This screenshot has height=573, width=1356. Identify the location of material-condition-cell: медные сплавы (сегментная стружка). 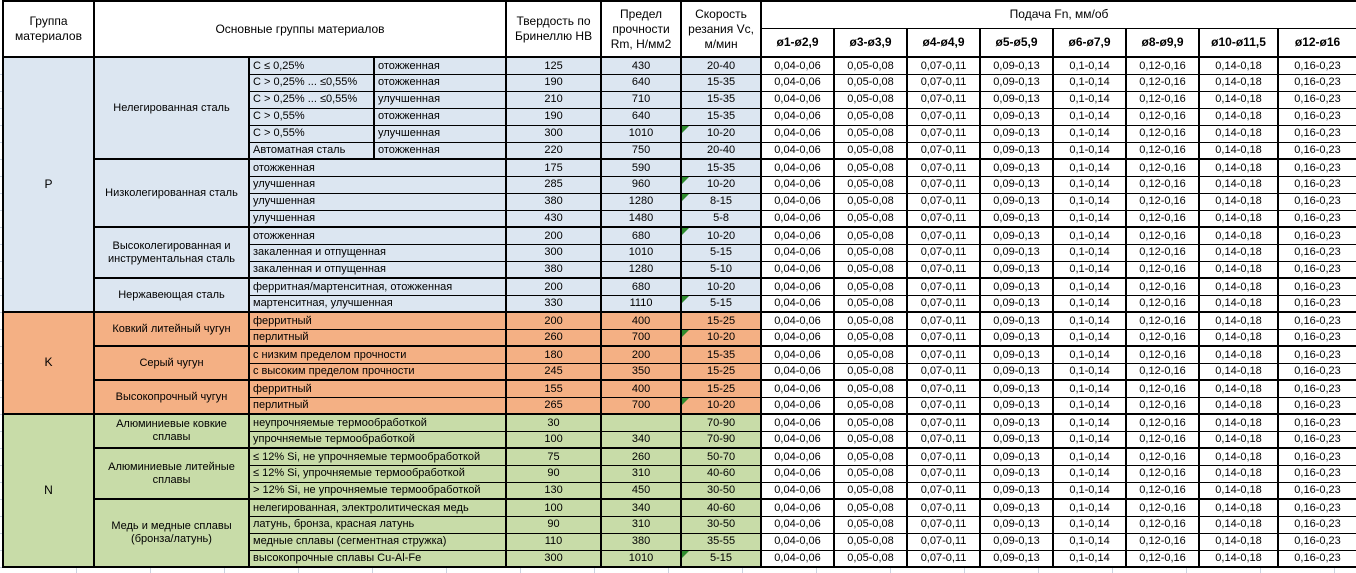
(377, 541).